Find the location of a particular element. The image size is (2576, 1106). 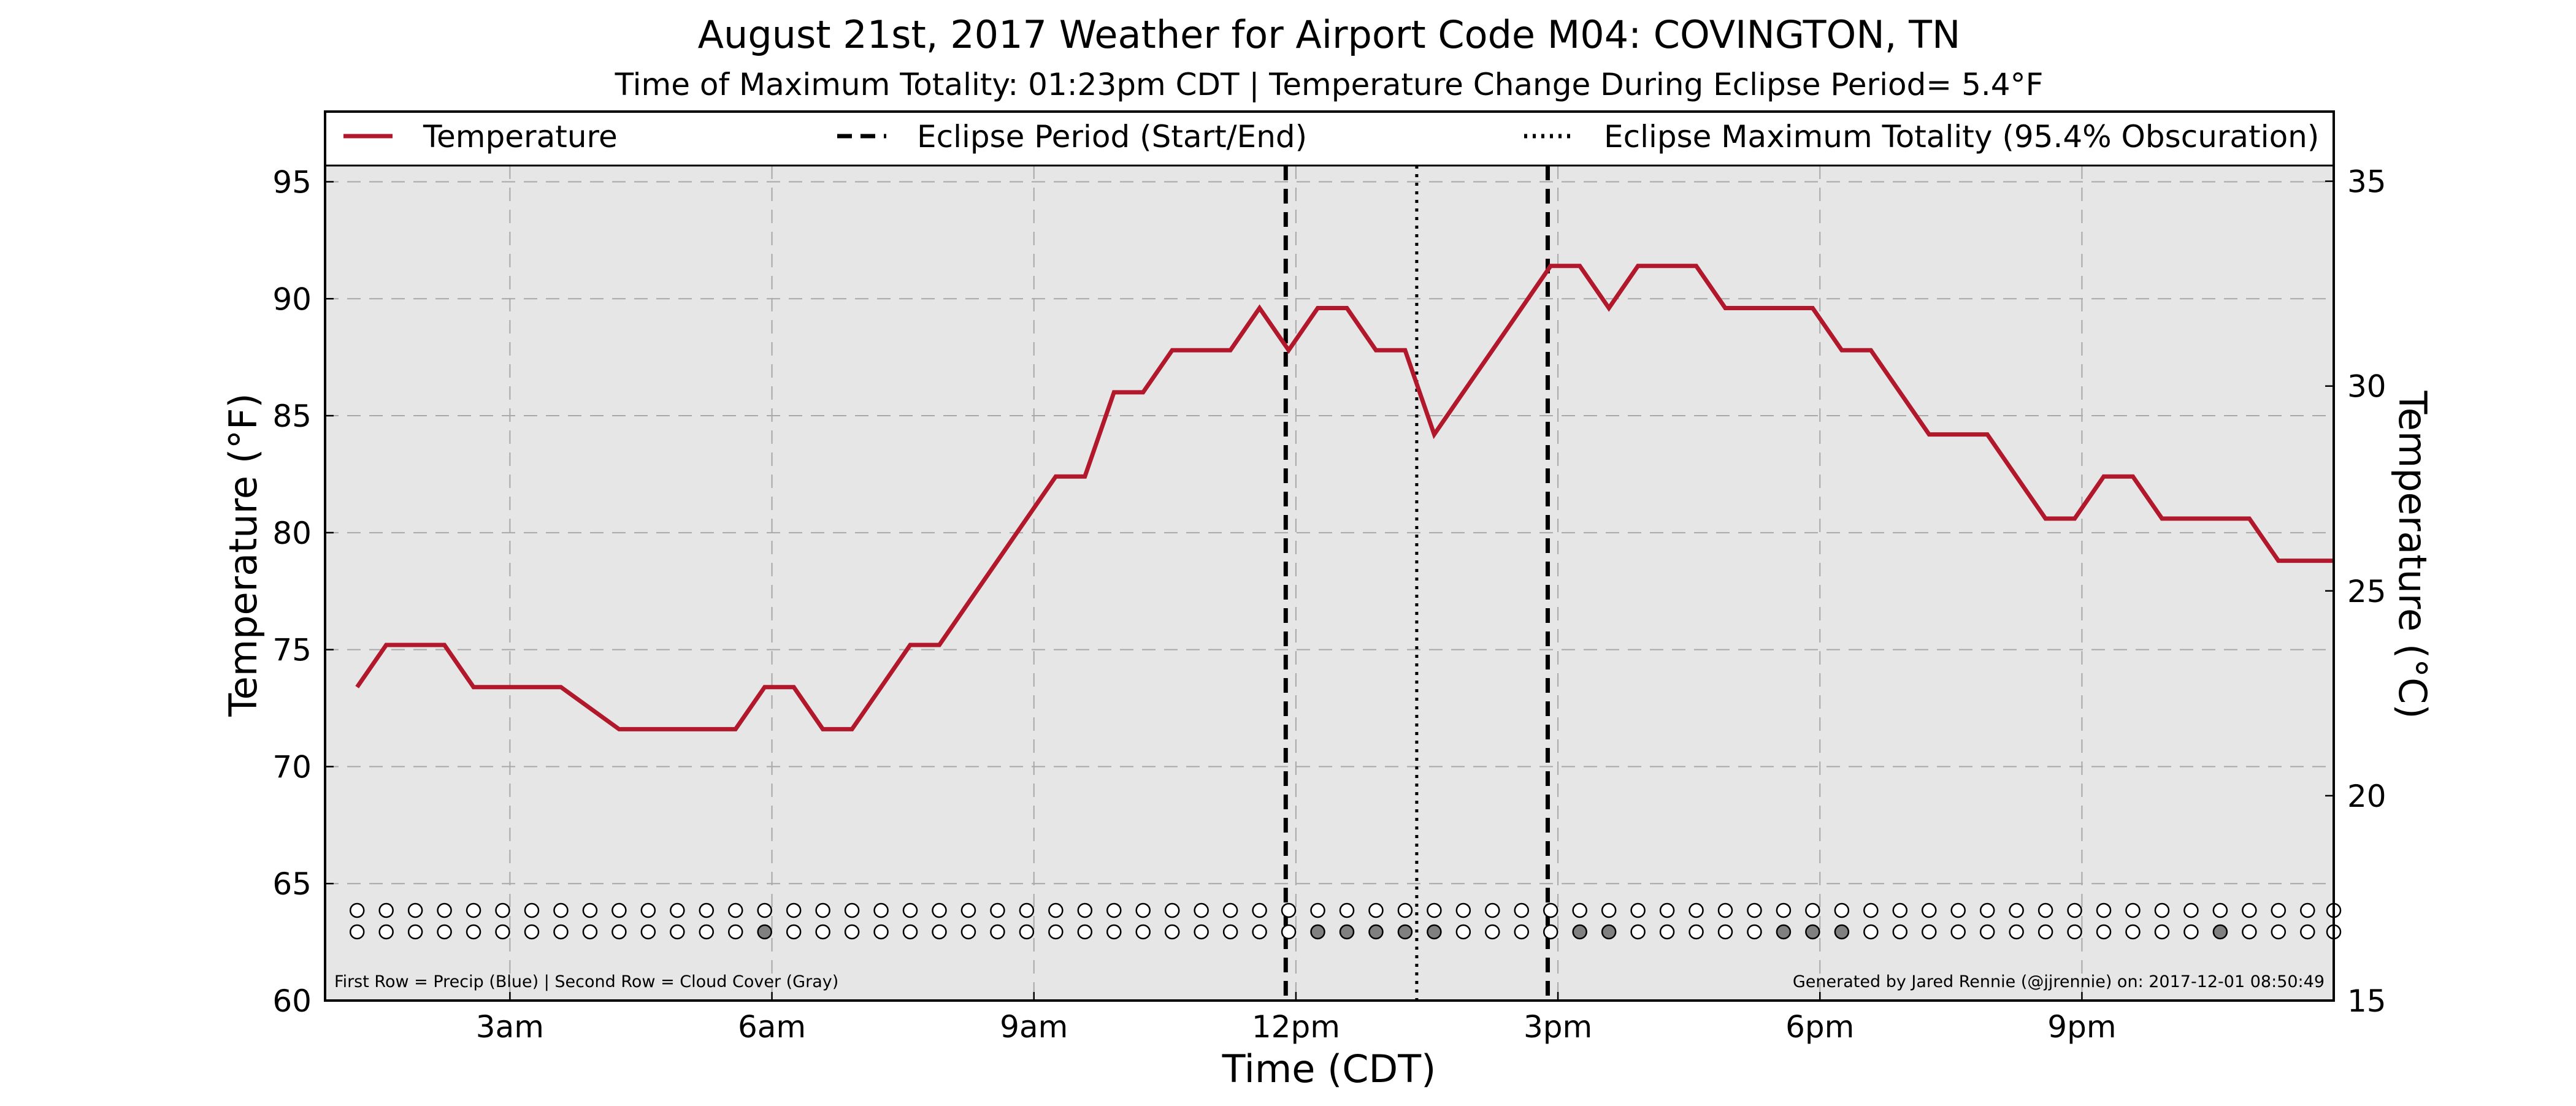

x-axis-label: Time (CDT) is located at coordinates (1329, 1069).